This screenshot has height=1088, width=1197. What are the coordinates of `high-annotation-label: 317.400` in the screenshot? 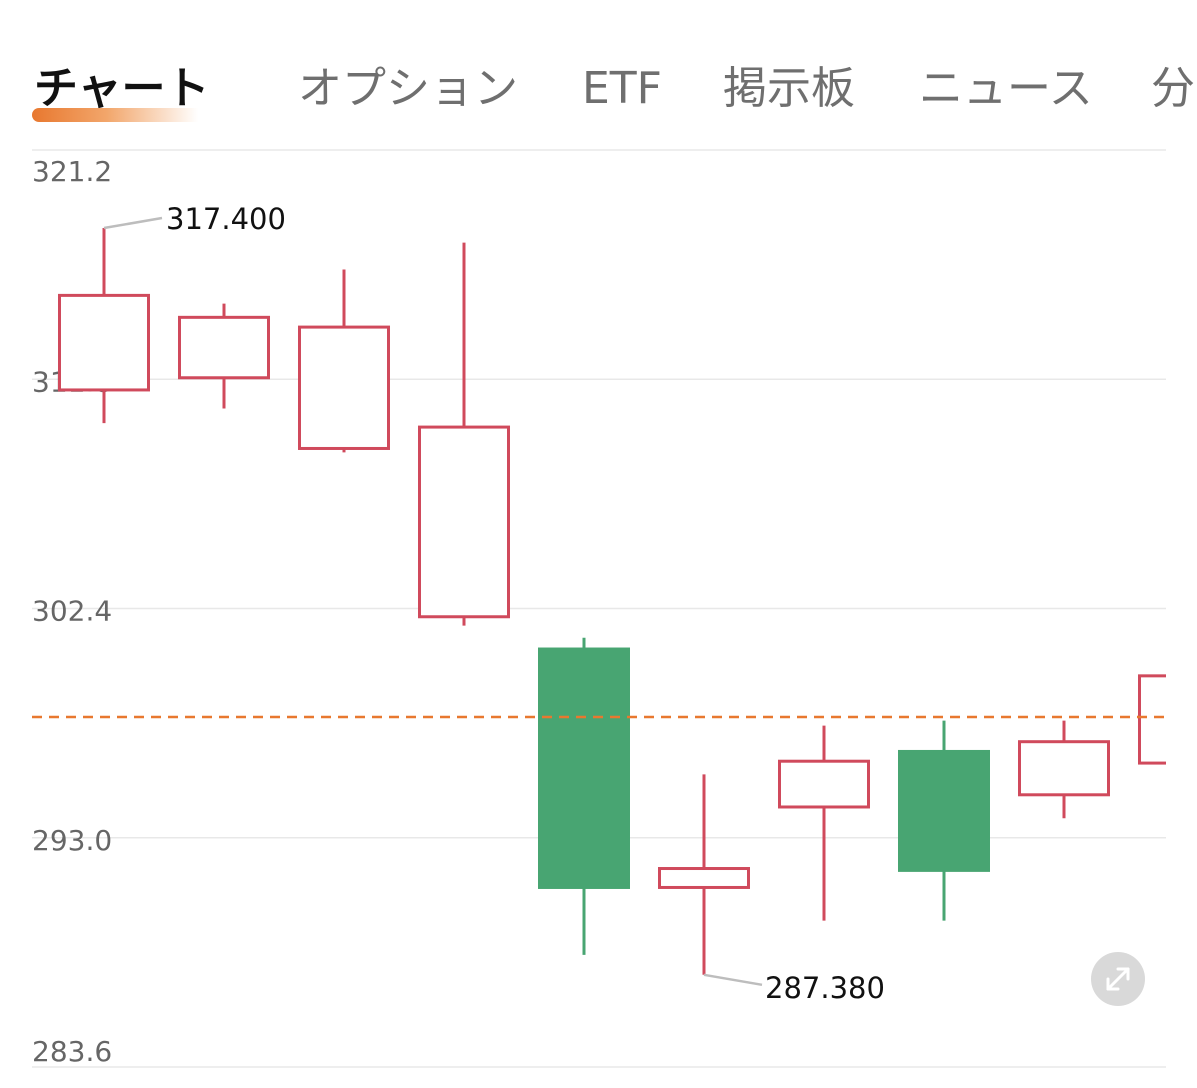 It's located at (226, 219).